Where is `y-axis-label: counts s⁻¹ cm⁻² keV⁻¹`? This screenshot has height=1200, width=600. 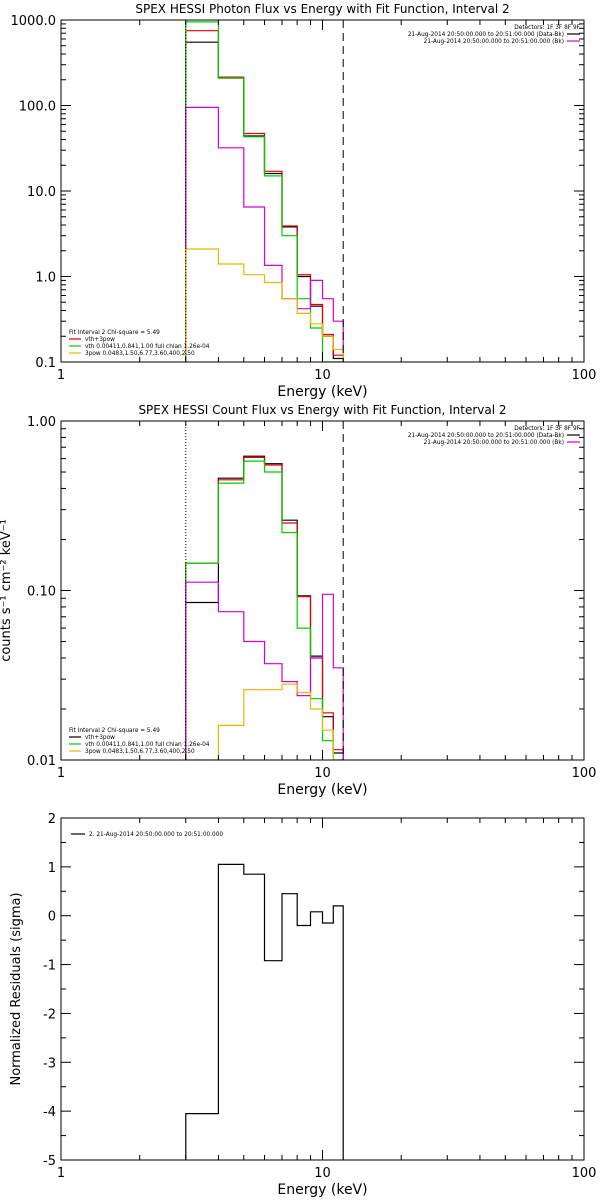
y-axis-label: counts s⁻¹ cm⁻² keV⁻¹ is located at coordinates (7, 590).